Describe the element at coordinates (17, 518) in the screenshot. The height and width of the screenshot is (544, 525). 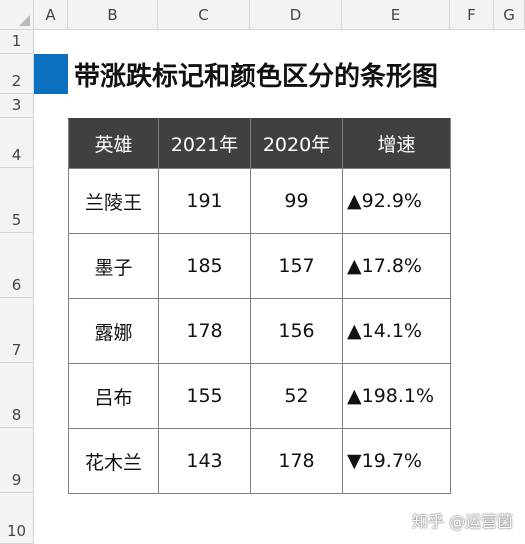
I see `row-header-10: 10` at that location.